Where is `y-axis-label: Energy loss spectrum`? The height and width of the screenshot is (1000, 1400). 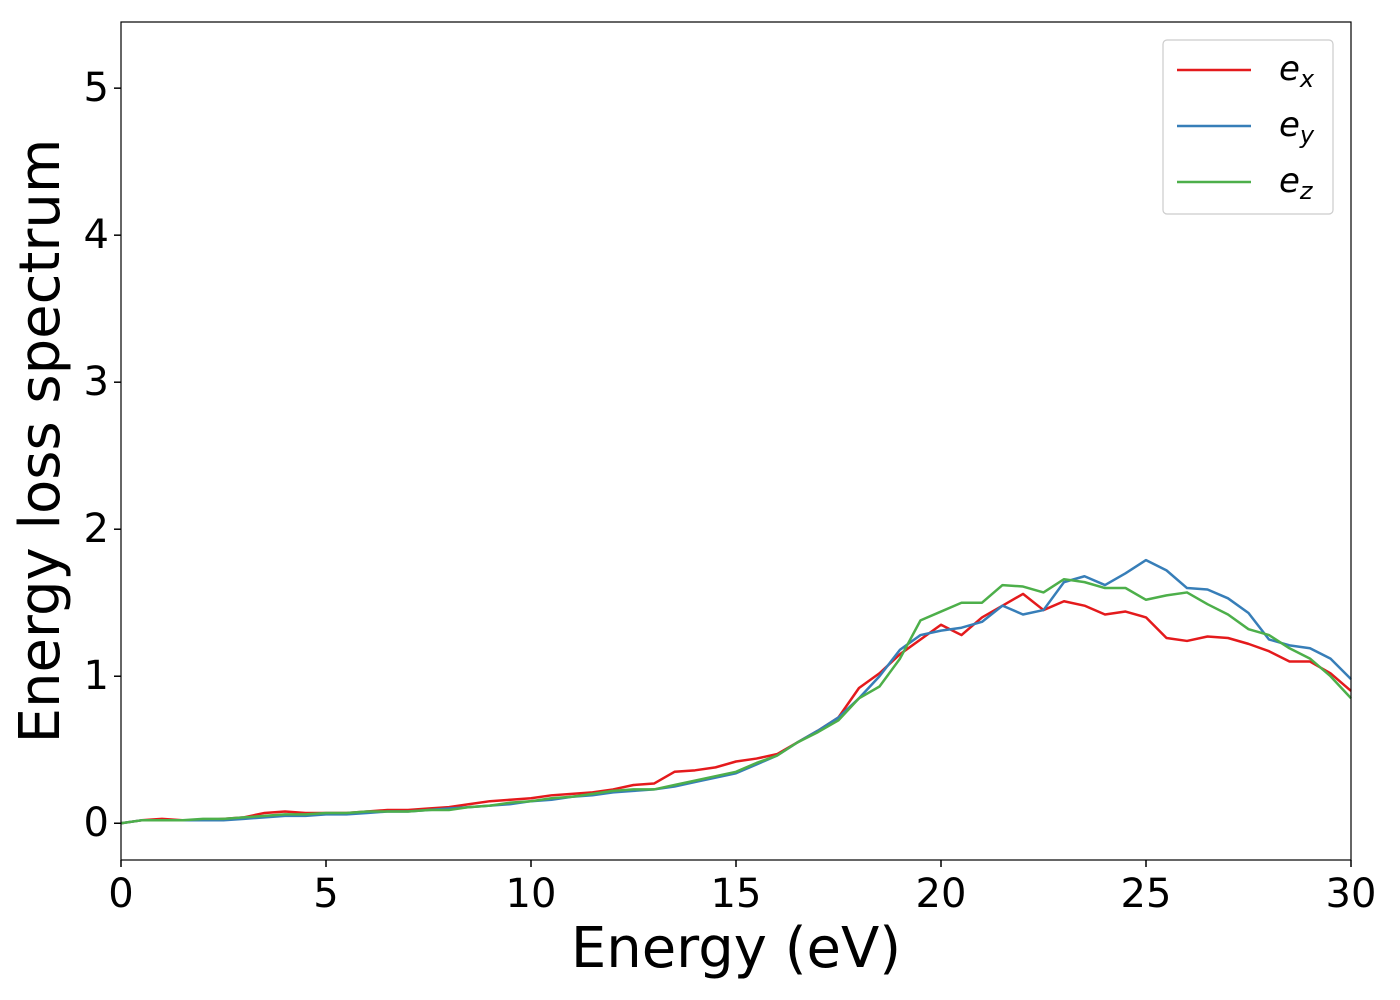
y-axis-label: Energy loss spectrum is located at coordinates (40, 441).